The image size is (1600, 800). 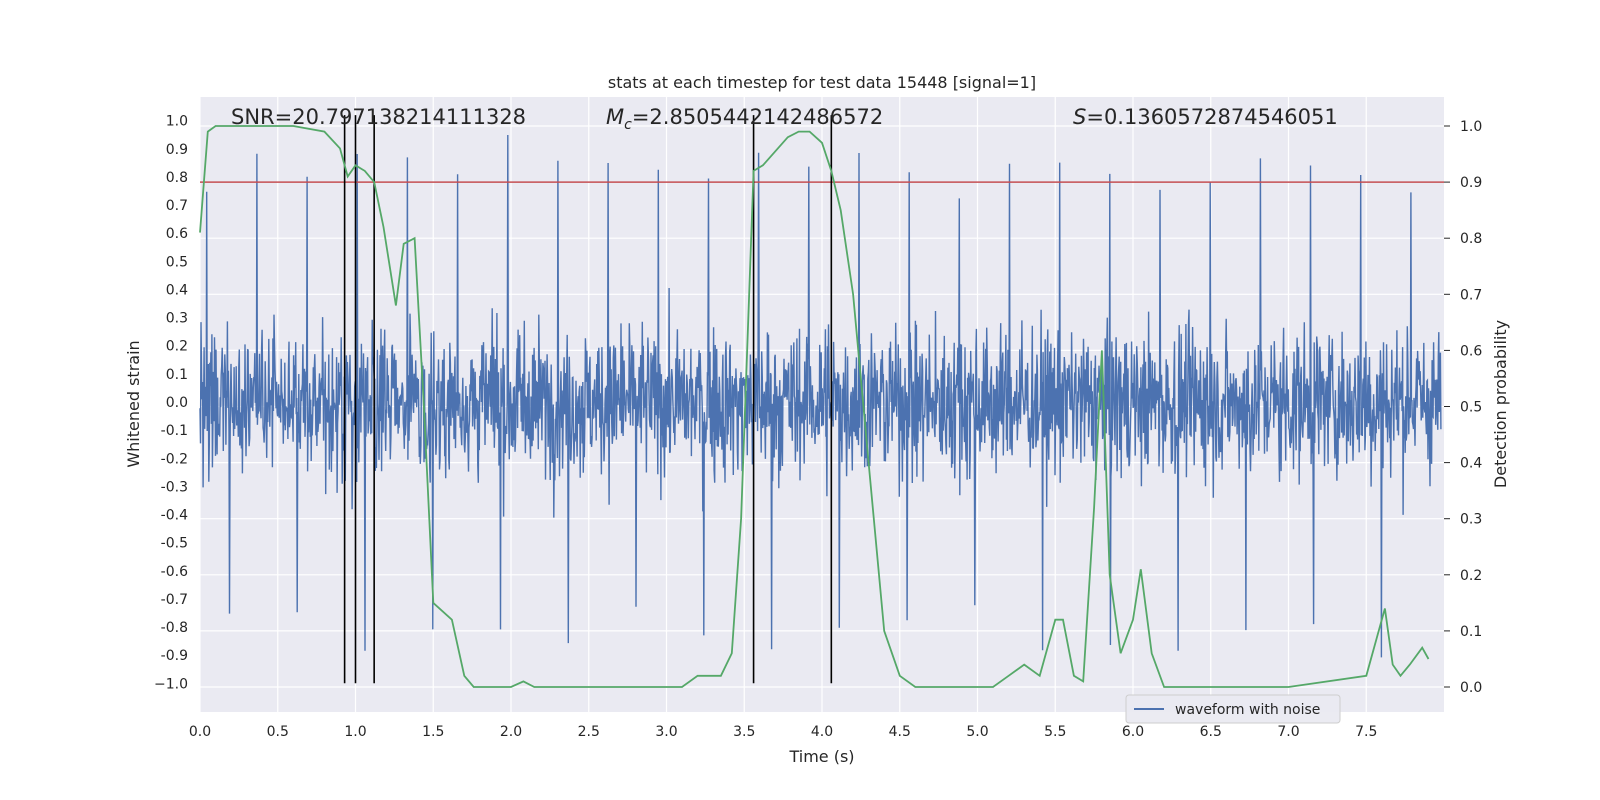 I want to click on s-symbol: S, so click(x=1079, y=117).